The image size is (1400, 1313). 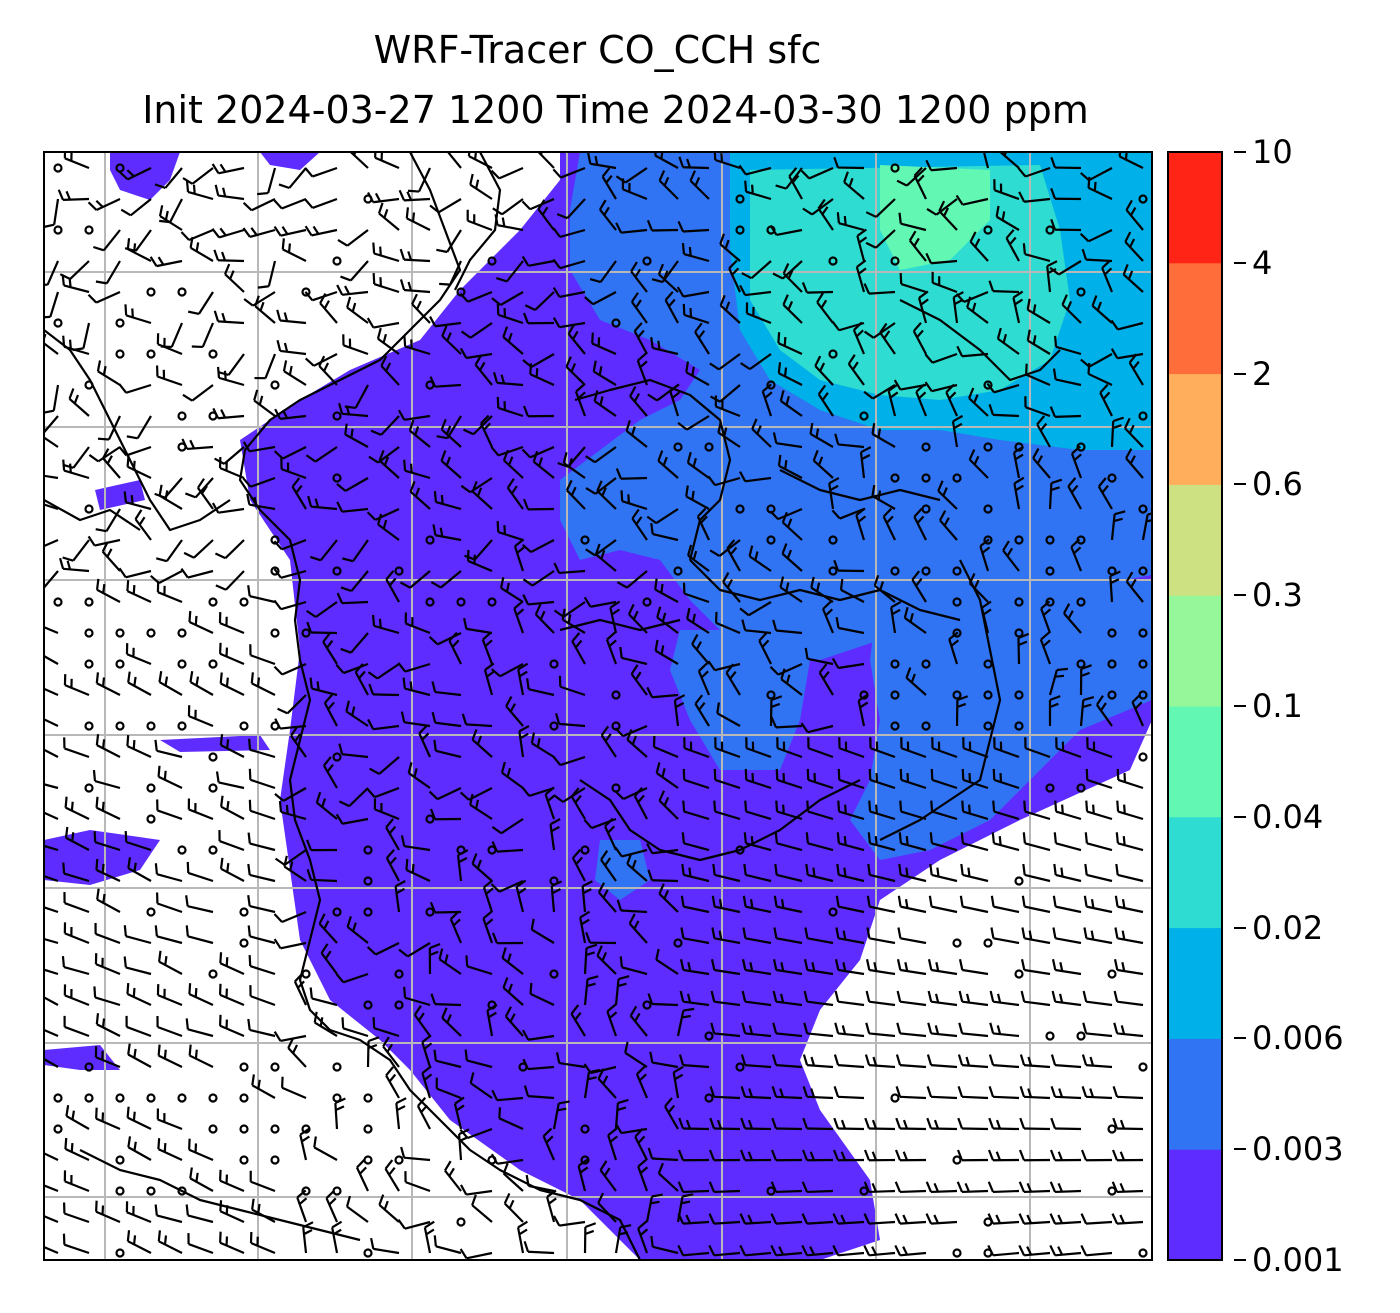 What do you see at coordinates (1277, 484) in the screenshot?
I see `colorbar-tick-label: 0.6` at bounding box center [1277, 484].